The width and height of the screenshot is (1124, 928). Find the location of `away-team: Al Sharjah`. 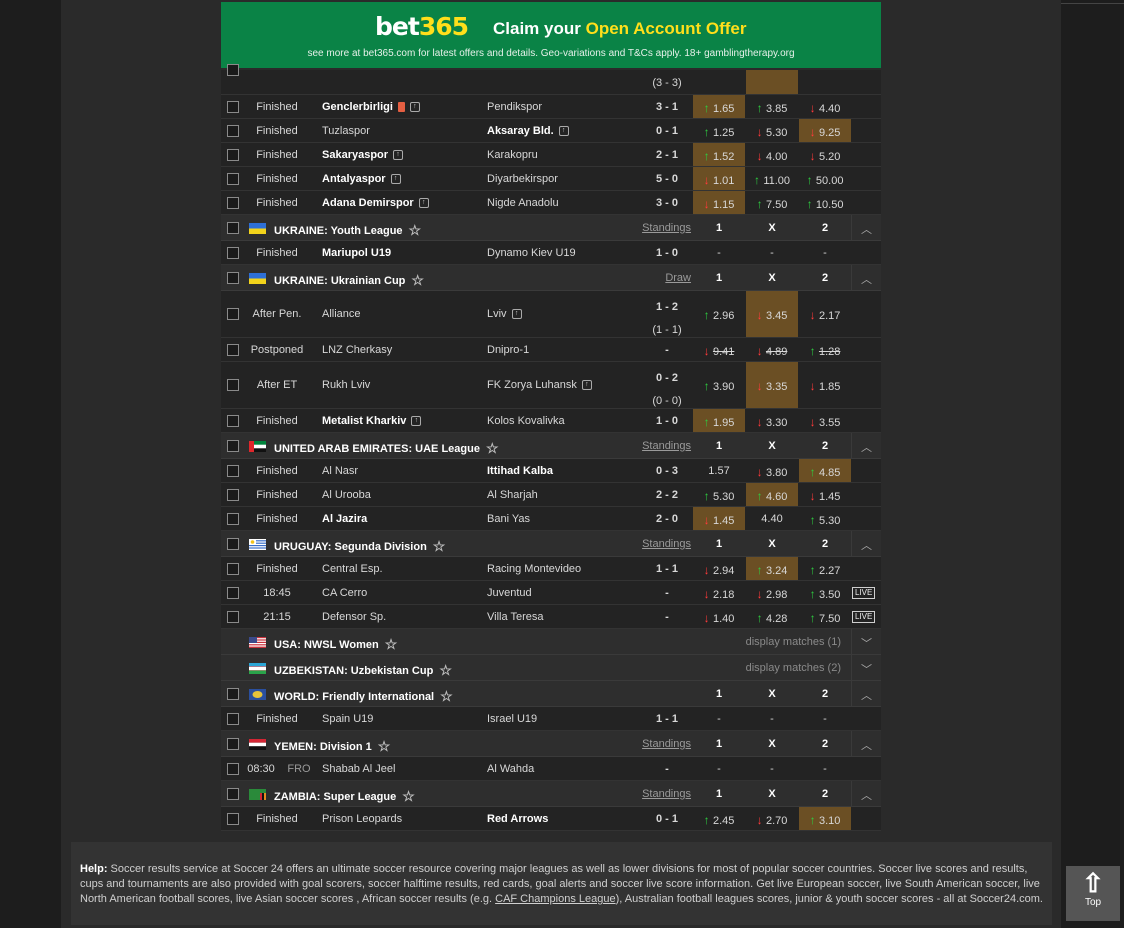

away-team: Al Sharjah is located at coordinates (512, 495).